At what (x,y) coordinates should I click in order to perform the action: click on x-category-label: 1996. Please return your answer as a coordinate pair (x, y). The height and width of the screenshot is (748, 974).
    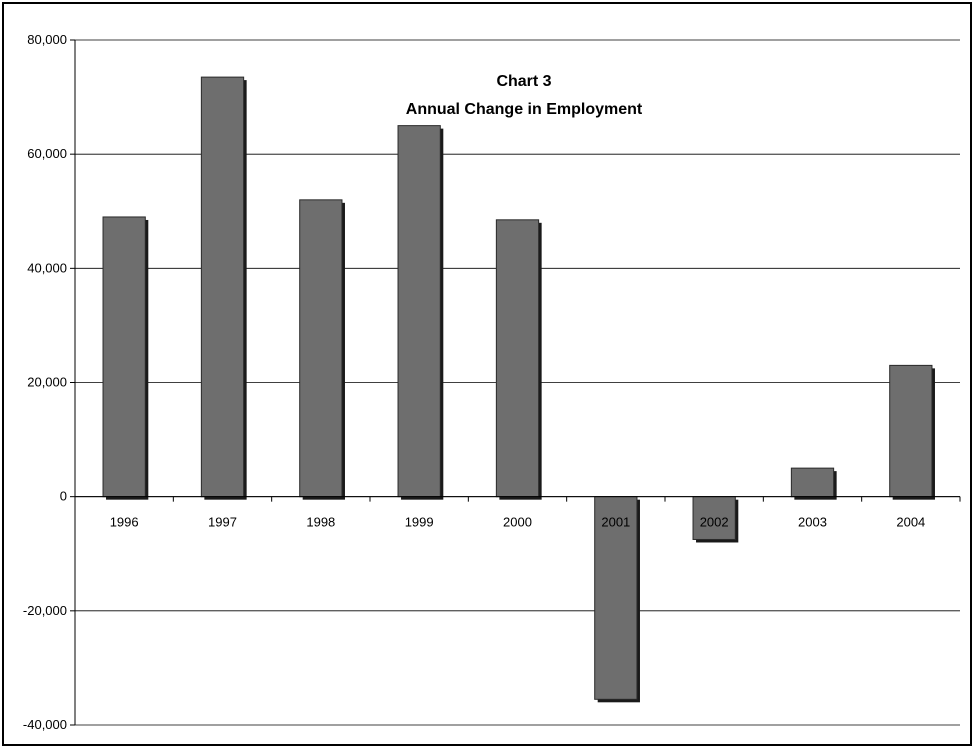
    Looking at the image, I should click on (124, 522).